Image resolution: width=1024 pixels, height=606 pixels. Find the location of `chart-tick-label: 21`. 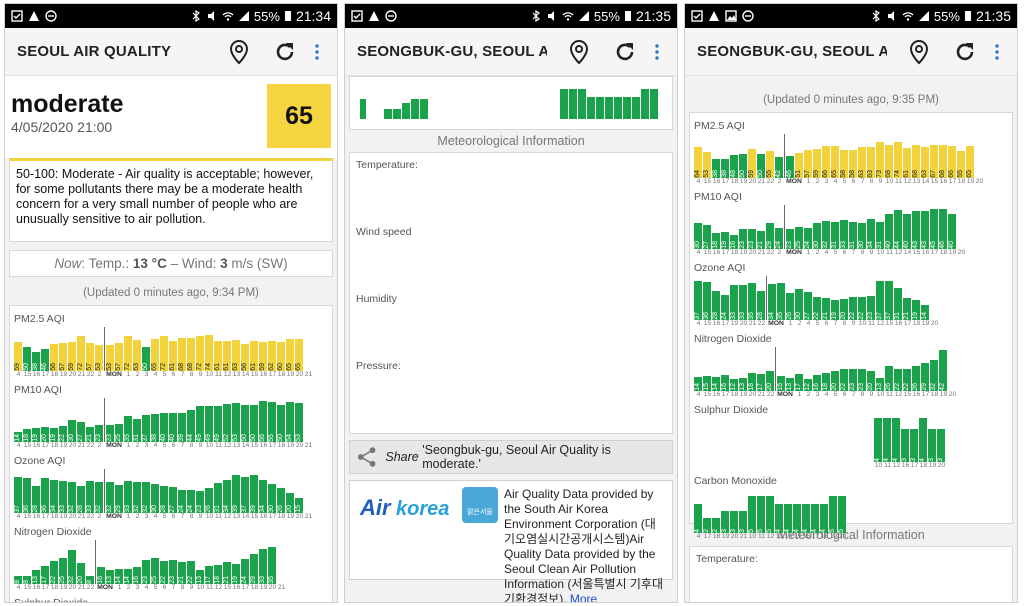

chart-tick-label: 21 is located at coordinates (761, 252).